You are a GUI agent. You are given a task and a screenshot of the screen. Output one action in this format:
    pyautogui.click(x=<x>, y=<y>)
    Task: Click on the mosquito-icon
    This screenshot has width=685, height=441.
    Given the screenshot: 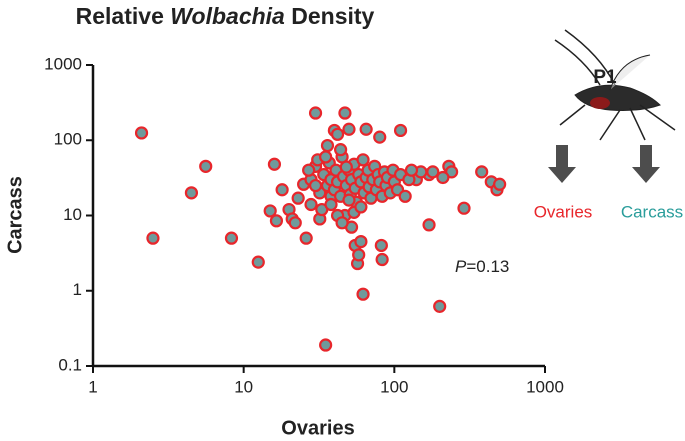 What is the action you would take?
    pyautogui.click(x=615, y=85)
    